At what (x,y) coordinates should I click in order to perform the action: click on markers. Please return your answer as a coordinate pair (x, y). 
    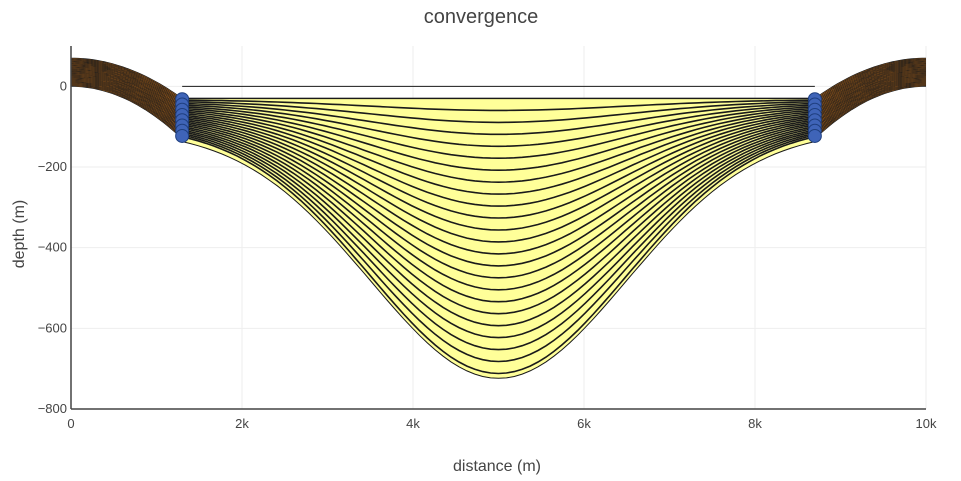
    Looking at the image, I should click on (498, 117).